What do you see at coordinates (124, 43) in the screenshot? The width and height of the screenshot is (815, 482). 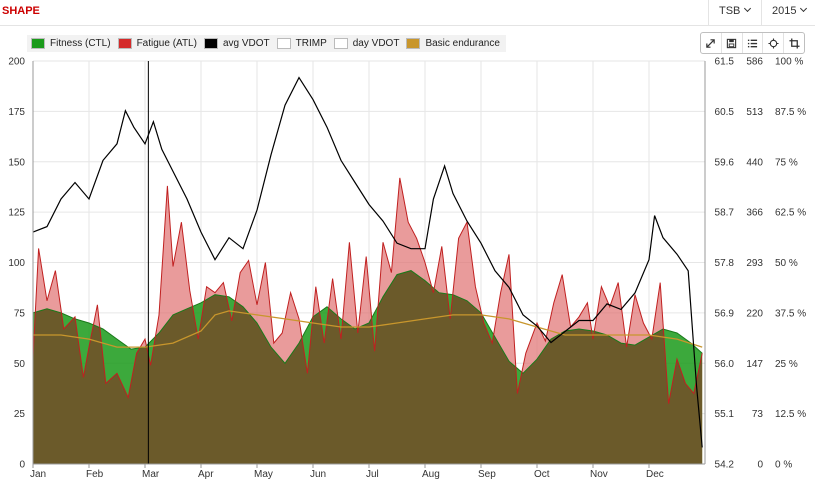 I see `legend-swatch-fatigue` at bounding box center [124, 43].